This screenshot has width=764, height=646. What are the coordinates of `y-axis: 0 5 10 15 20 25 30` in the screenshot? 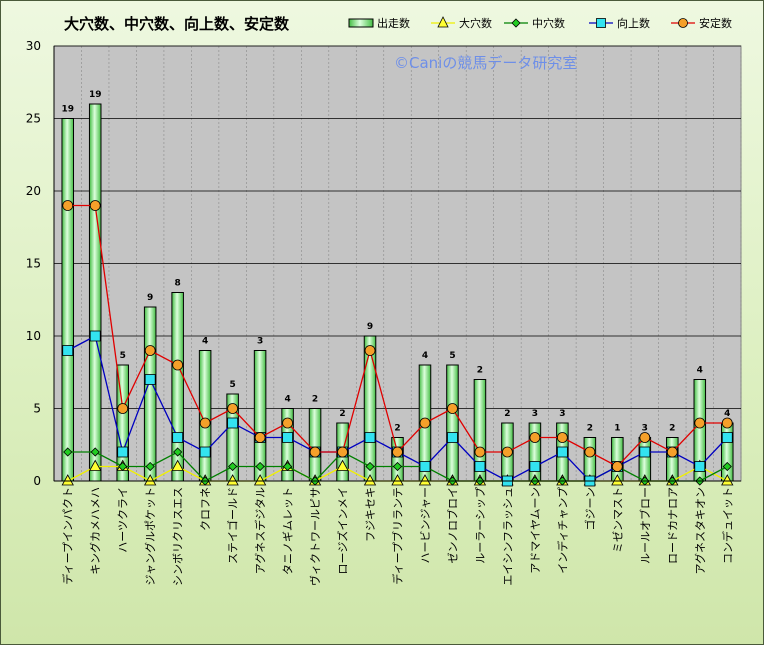 It's located at (40, 263).